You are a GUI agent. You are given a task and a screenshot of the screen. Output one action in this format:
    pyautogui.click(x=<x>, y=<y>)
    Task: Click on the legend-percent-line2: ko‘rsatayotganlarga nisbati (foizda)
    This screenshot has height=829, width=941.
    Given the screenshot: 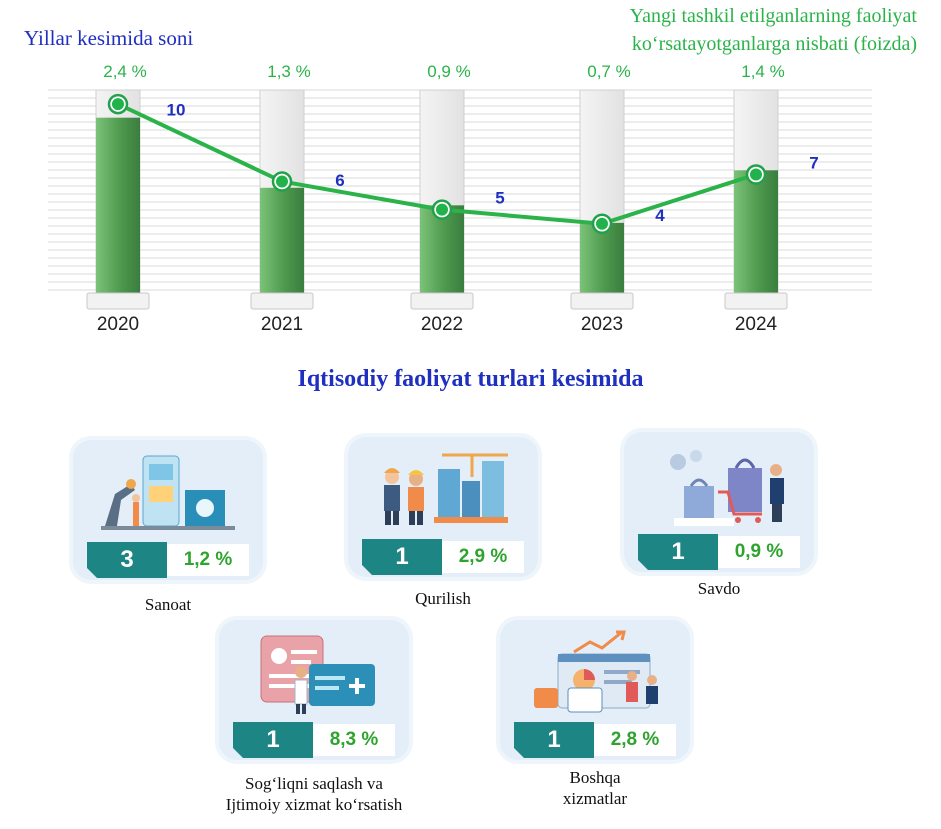 What is the action you would take?
    pyautogui.click(x=774, y=44)
    